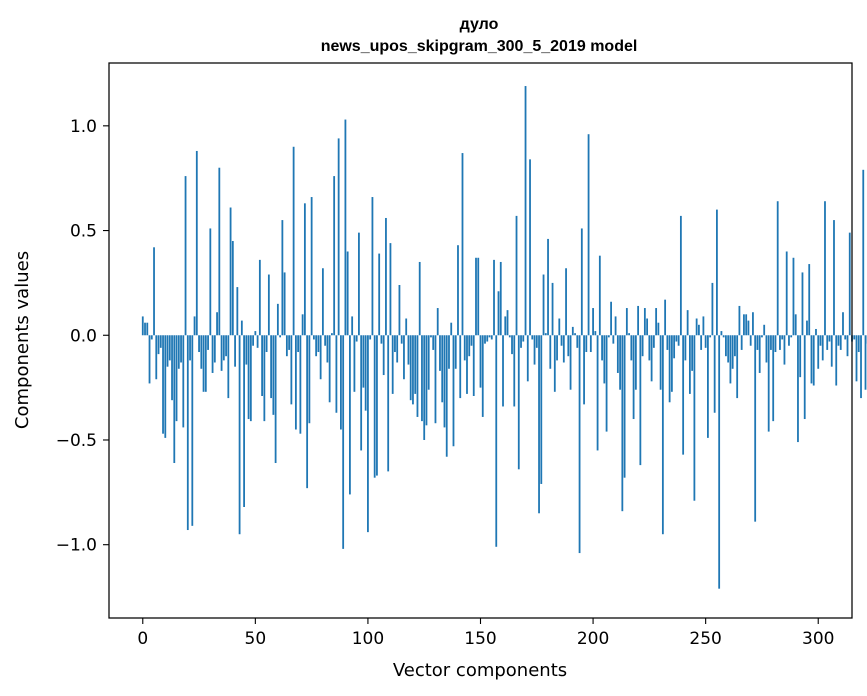 The width and height of the screenshot is (867, 696). I want to click on y-tick-label: 0.0, so click(83, 336).